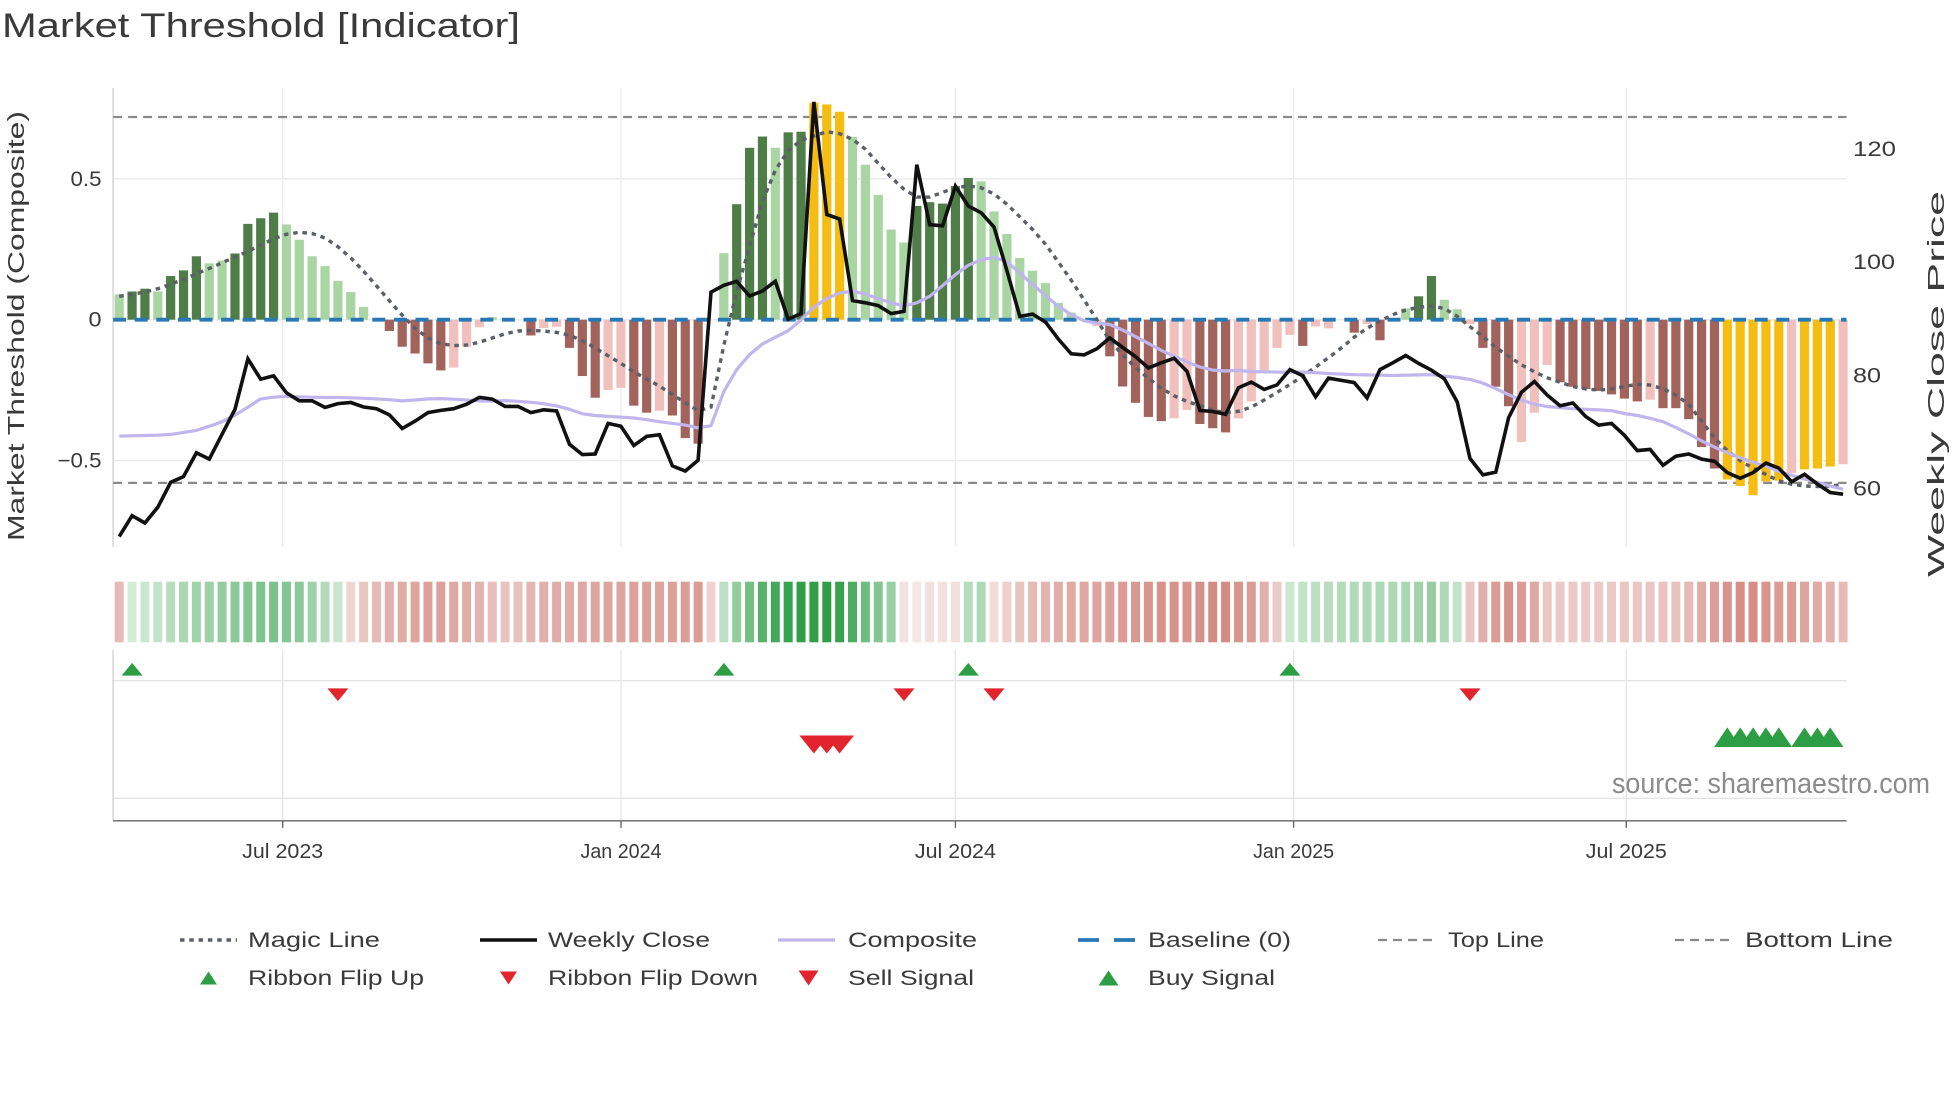  What do you see at coordinates (1936, 384) in the screenshot?
I see `svg-text: Weekly Close Price` at bounding box center [1936, 384].